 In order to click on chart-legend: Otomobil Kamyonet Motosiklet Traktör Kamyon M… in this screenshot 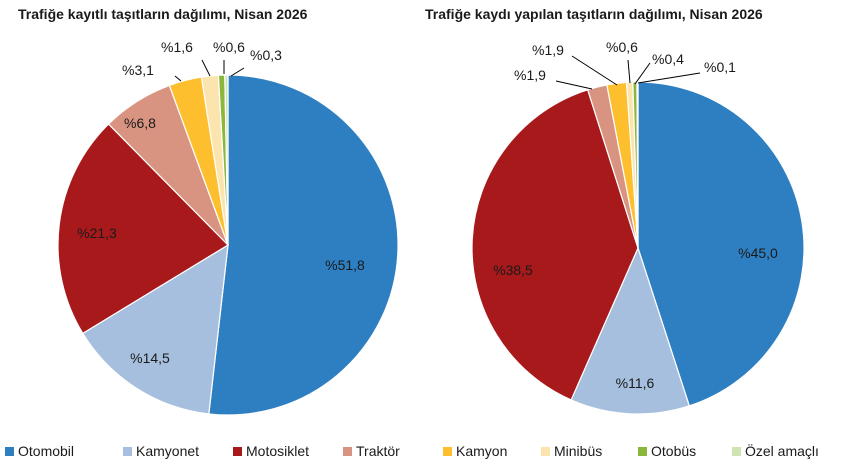, I will do `click(427, 453)`.